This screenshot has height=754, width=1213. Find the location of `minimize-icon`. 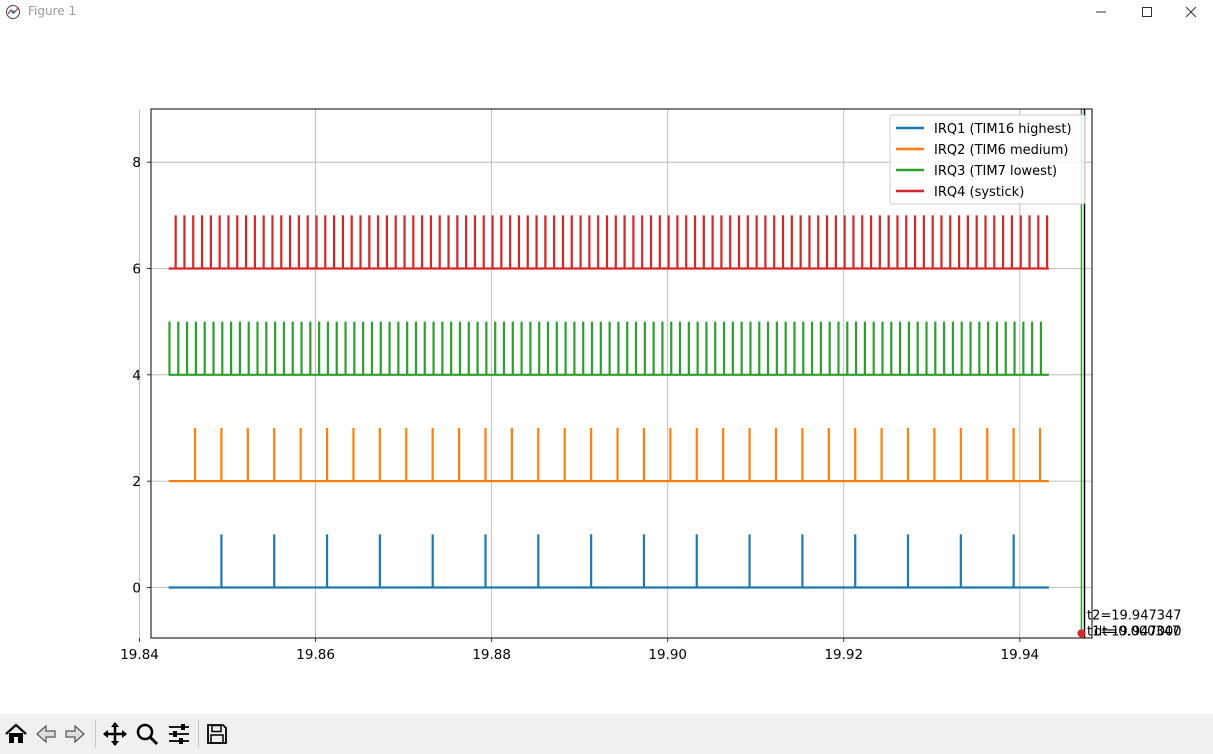

minimize-icon is located at coordinates (1101, 12).